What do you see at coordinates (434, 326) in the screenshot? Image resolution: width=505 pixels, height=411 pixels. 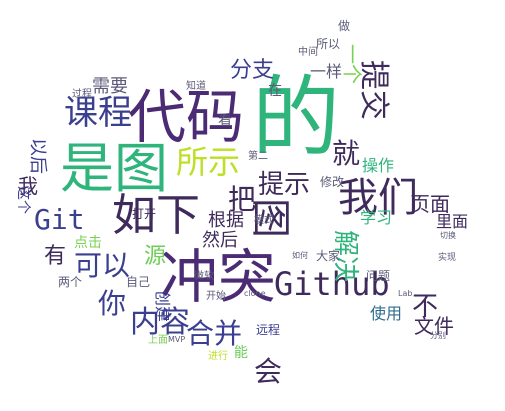 I see `word-wenjian: 文件` at bounding box center [434, 326].